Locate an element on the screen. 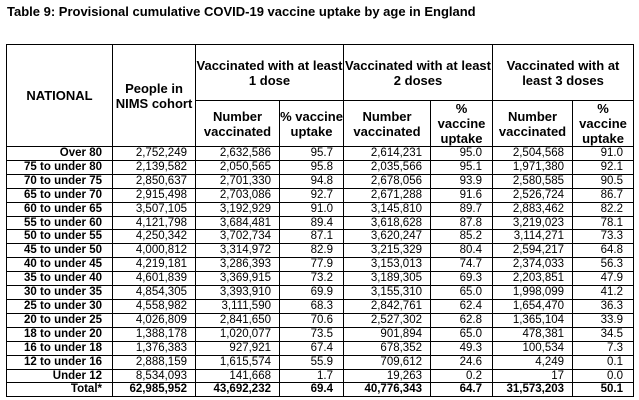 This screenshot has height=400, width=639. dose1-pct-cell: 94.8 is located at coordinates (311, 181).